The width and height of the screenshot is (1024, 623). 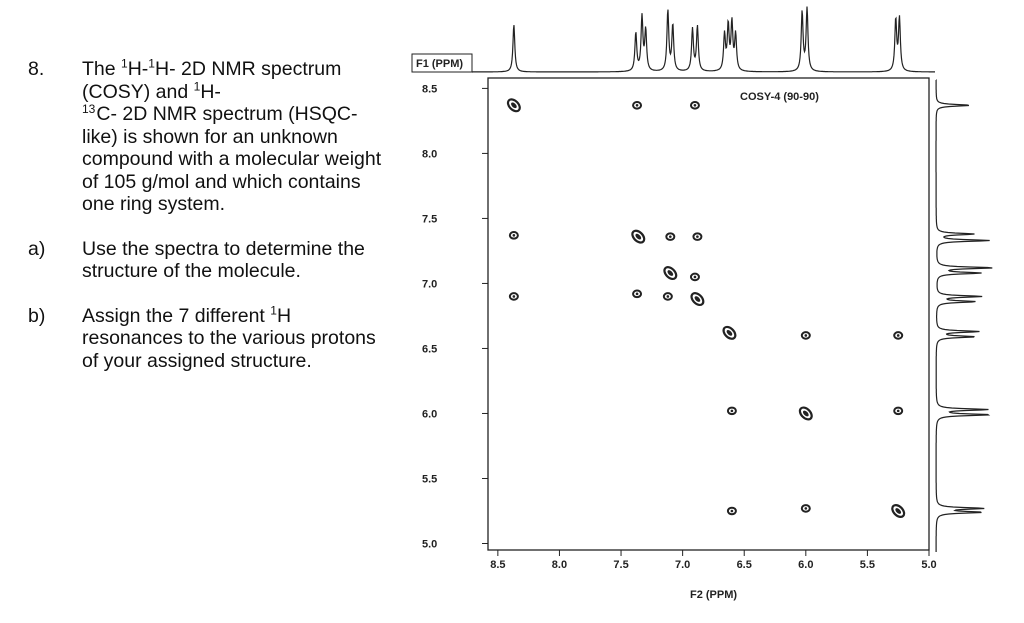 I want to click on f2-tick-label: 8.0, so click(x=559, y=565).